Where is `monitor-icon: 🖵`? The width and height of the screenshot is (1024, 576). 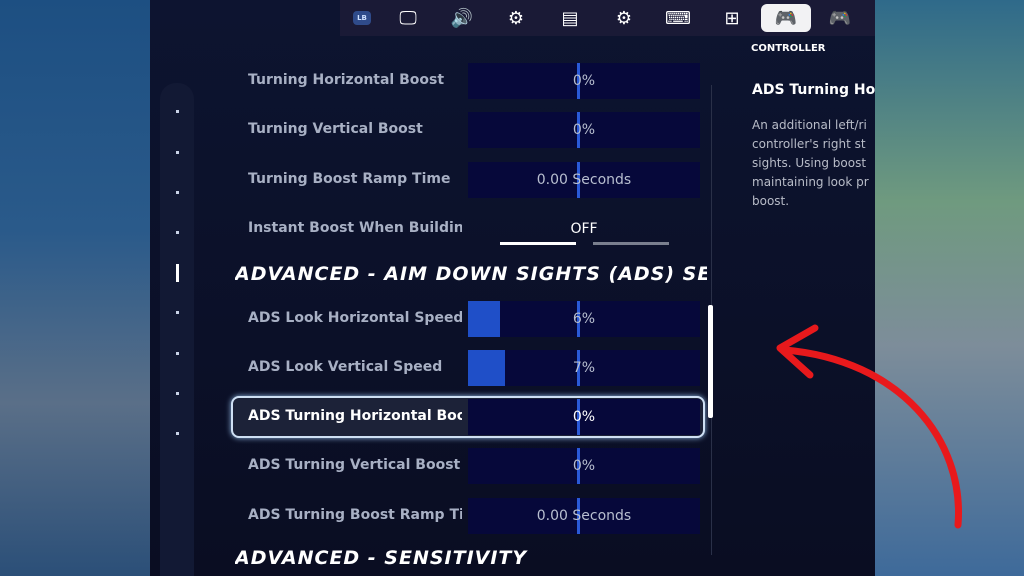 monitor-icon: 🖵 is located at coordinates (408, 18).